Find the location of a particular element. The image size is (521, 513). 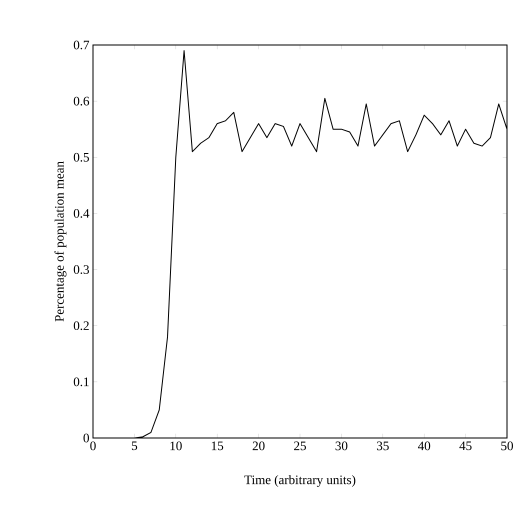

x-tick-label: 20 is located at coordinates (258, 446).